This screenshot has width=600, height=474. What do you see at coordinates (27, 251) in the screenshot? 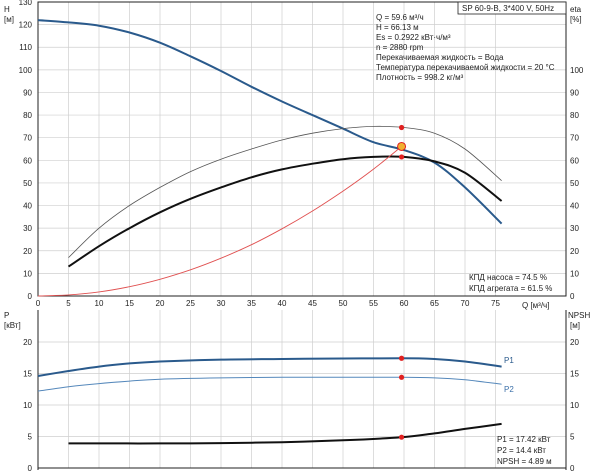
I see `top-left-tick-label: 20` at bounding box center [27, 251].